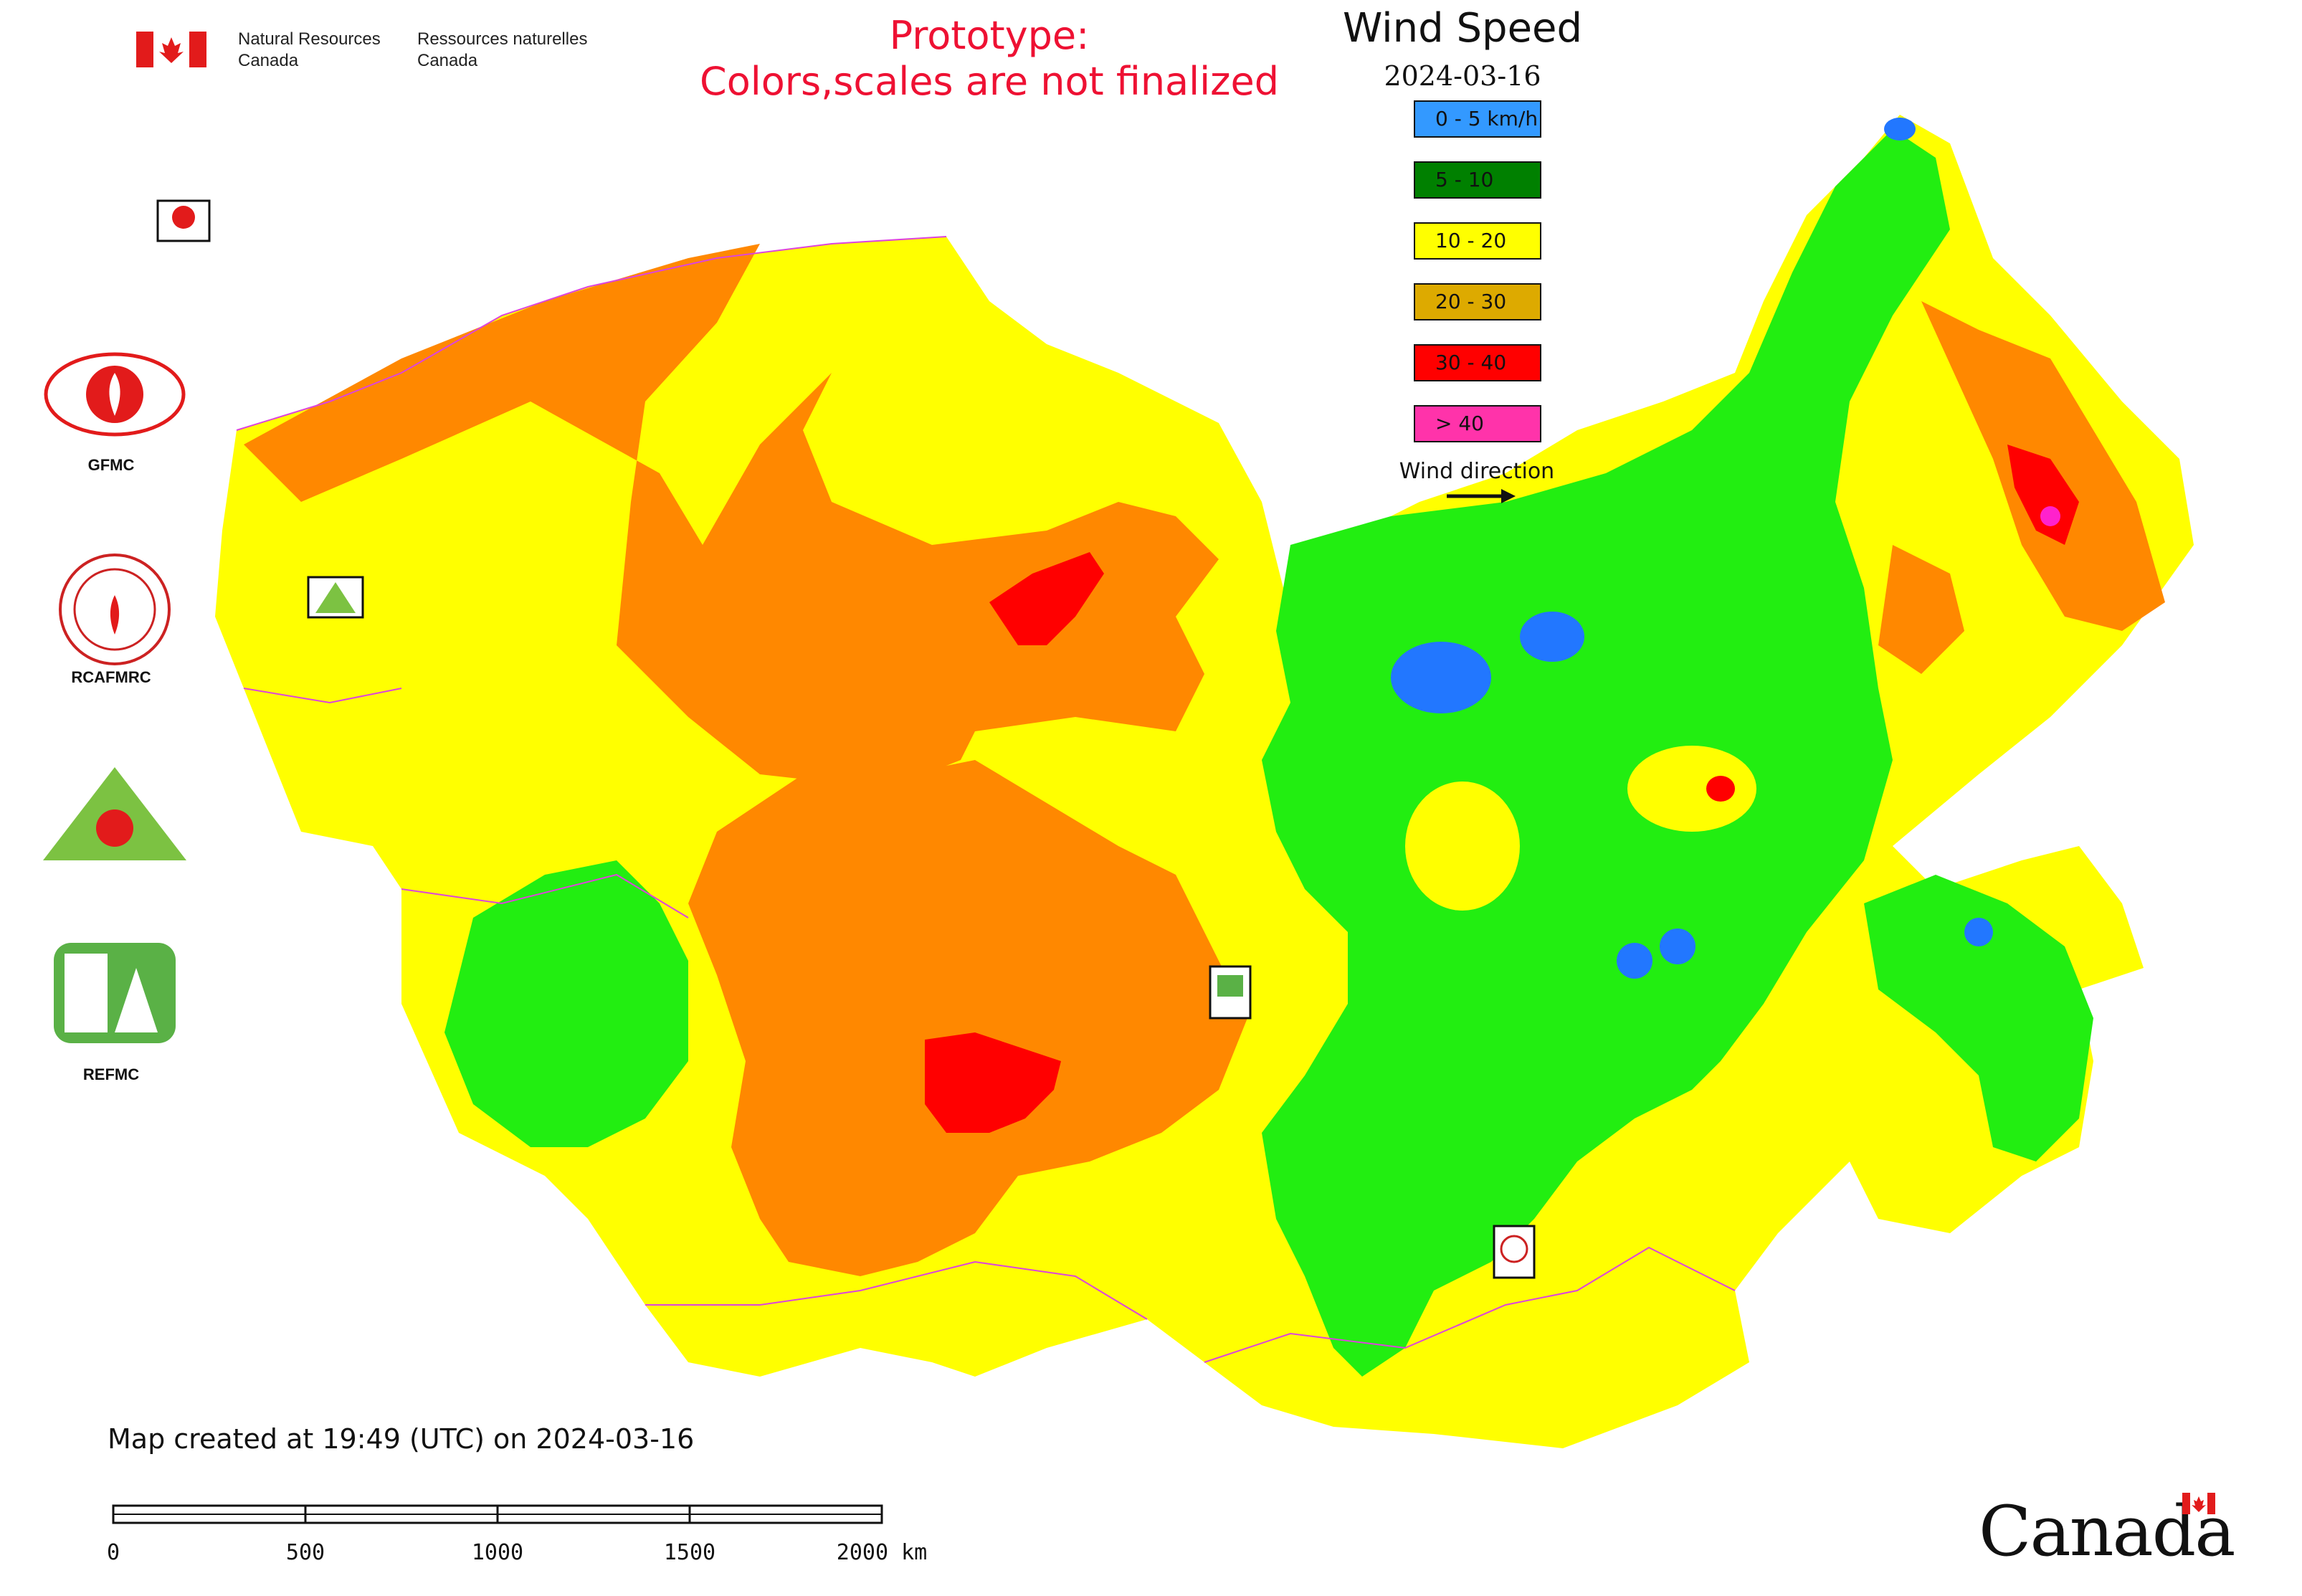  I want to click on reefmc-logo-icon, so click(114, 813).